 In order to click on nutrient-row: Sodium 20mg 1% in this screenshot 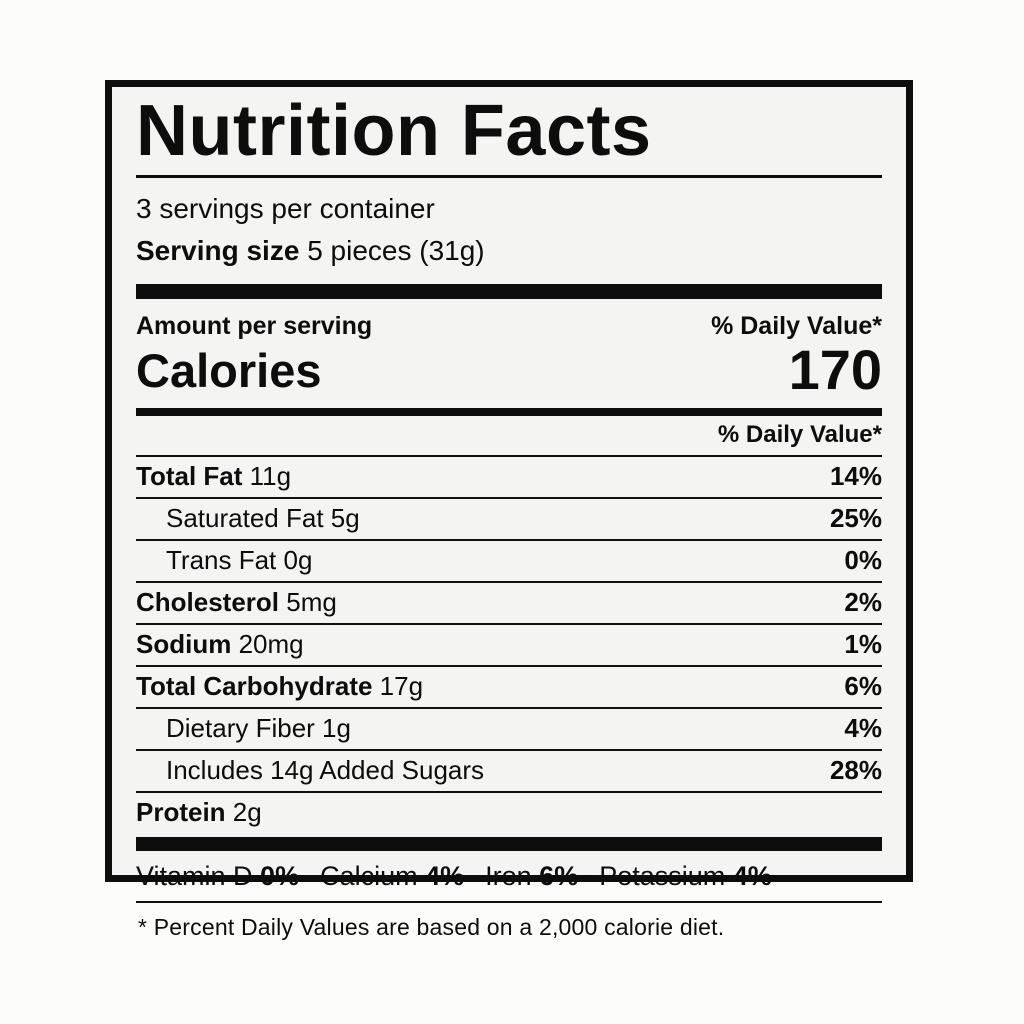, I will do `click(509, 646)`.